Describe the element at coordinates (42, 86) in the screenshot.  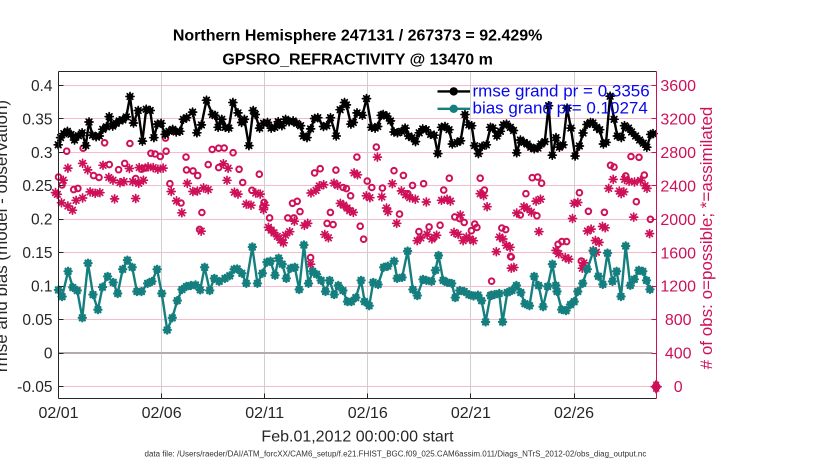
I see `svg-text: 0.4` at that location.